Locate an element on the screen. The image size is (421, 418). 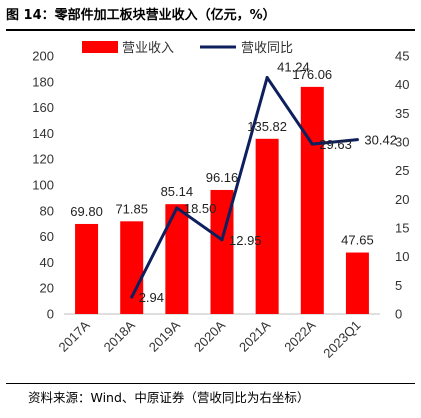
left-axis-tick-label: 100 is located at coordinates (43, 185).